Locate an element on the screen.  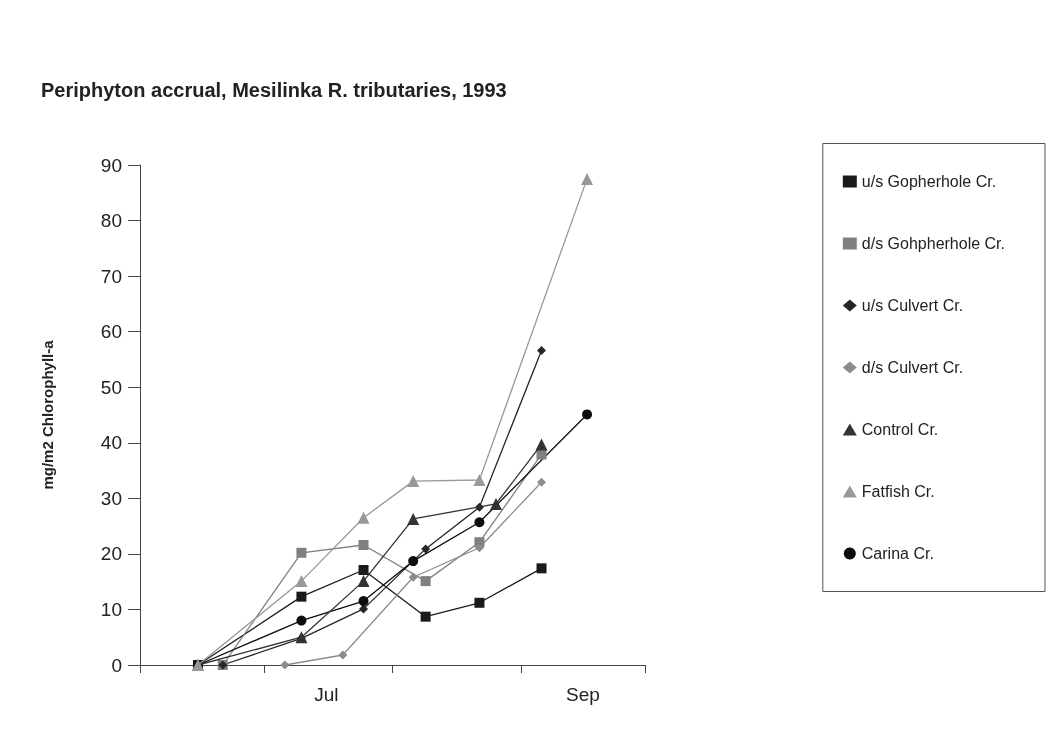
y-tick-label: 40 is located at coordinates (111, 443).